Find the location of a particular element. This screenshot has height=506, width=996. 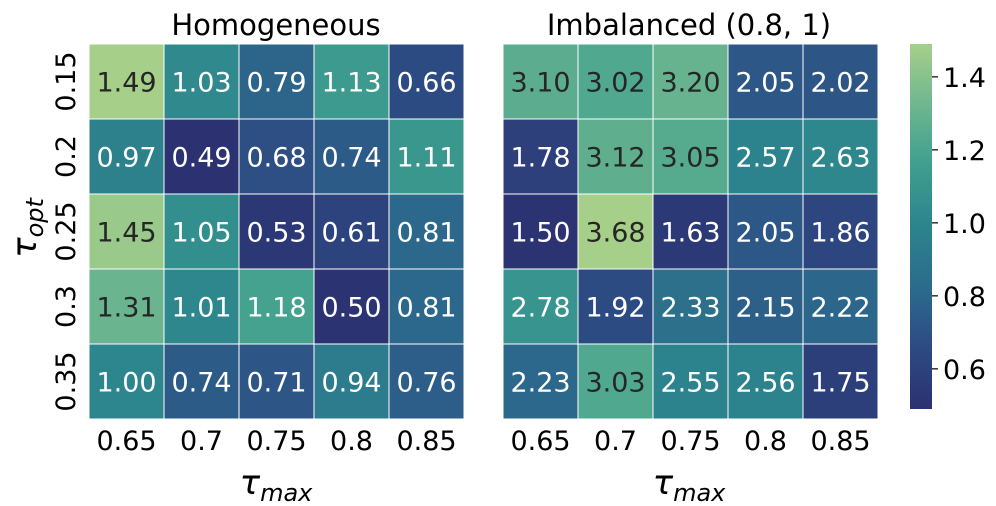

cell-value-label: 1.50 is located at coordinates (540, 233).